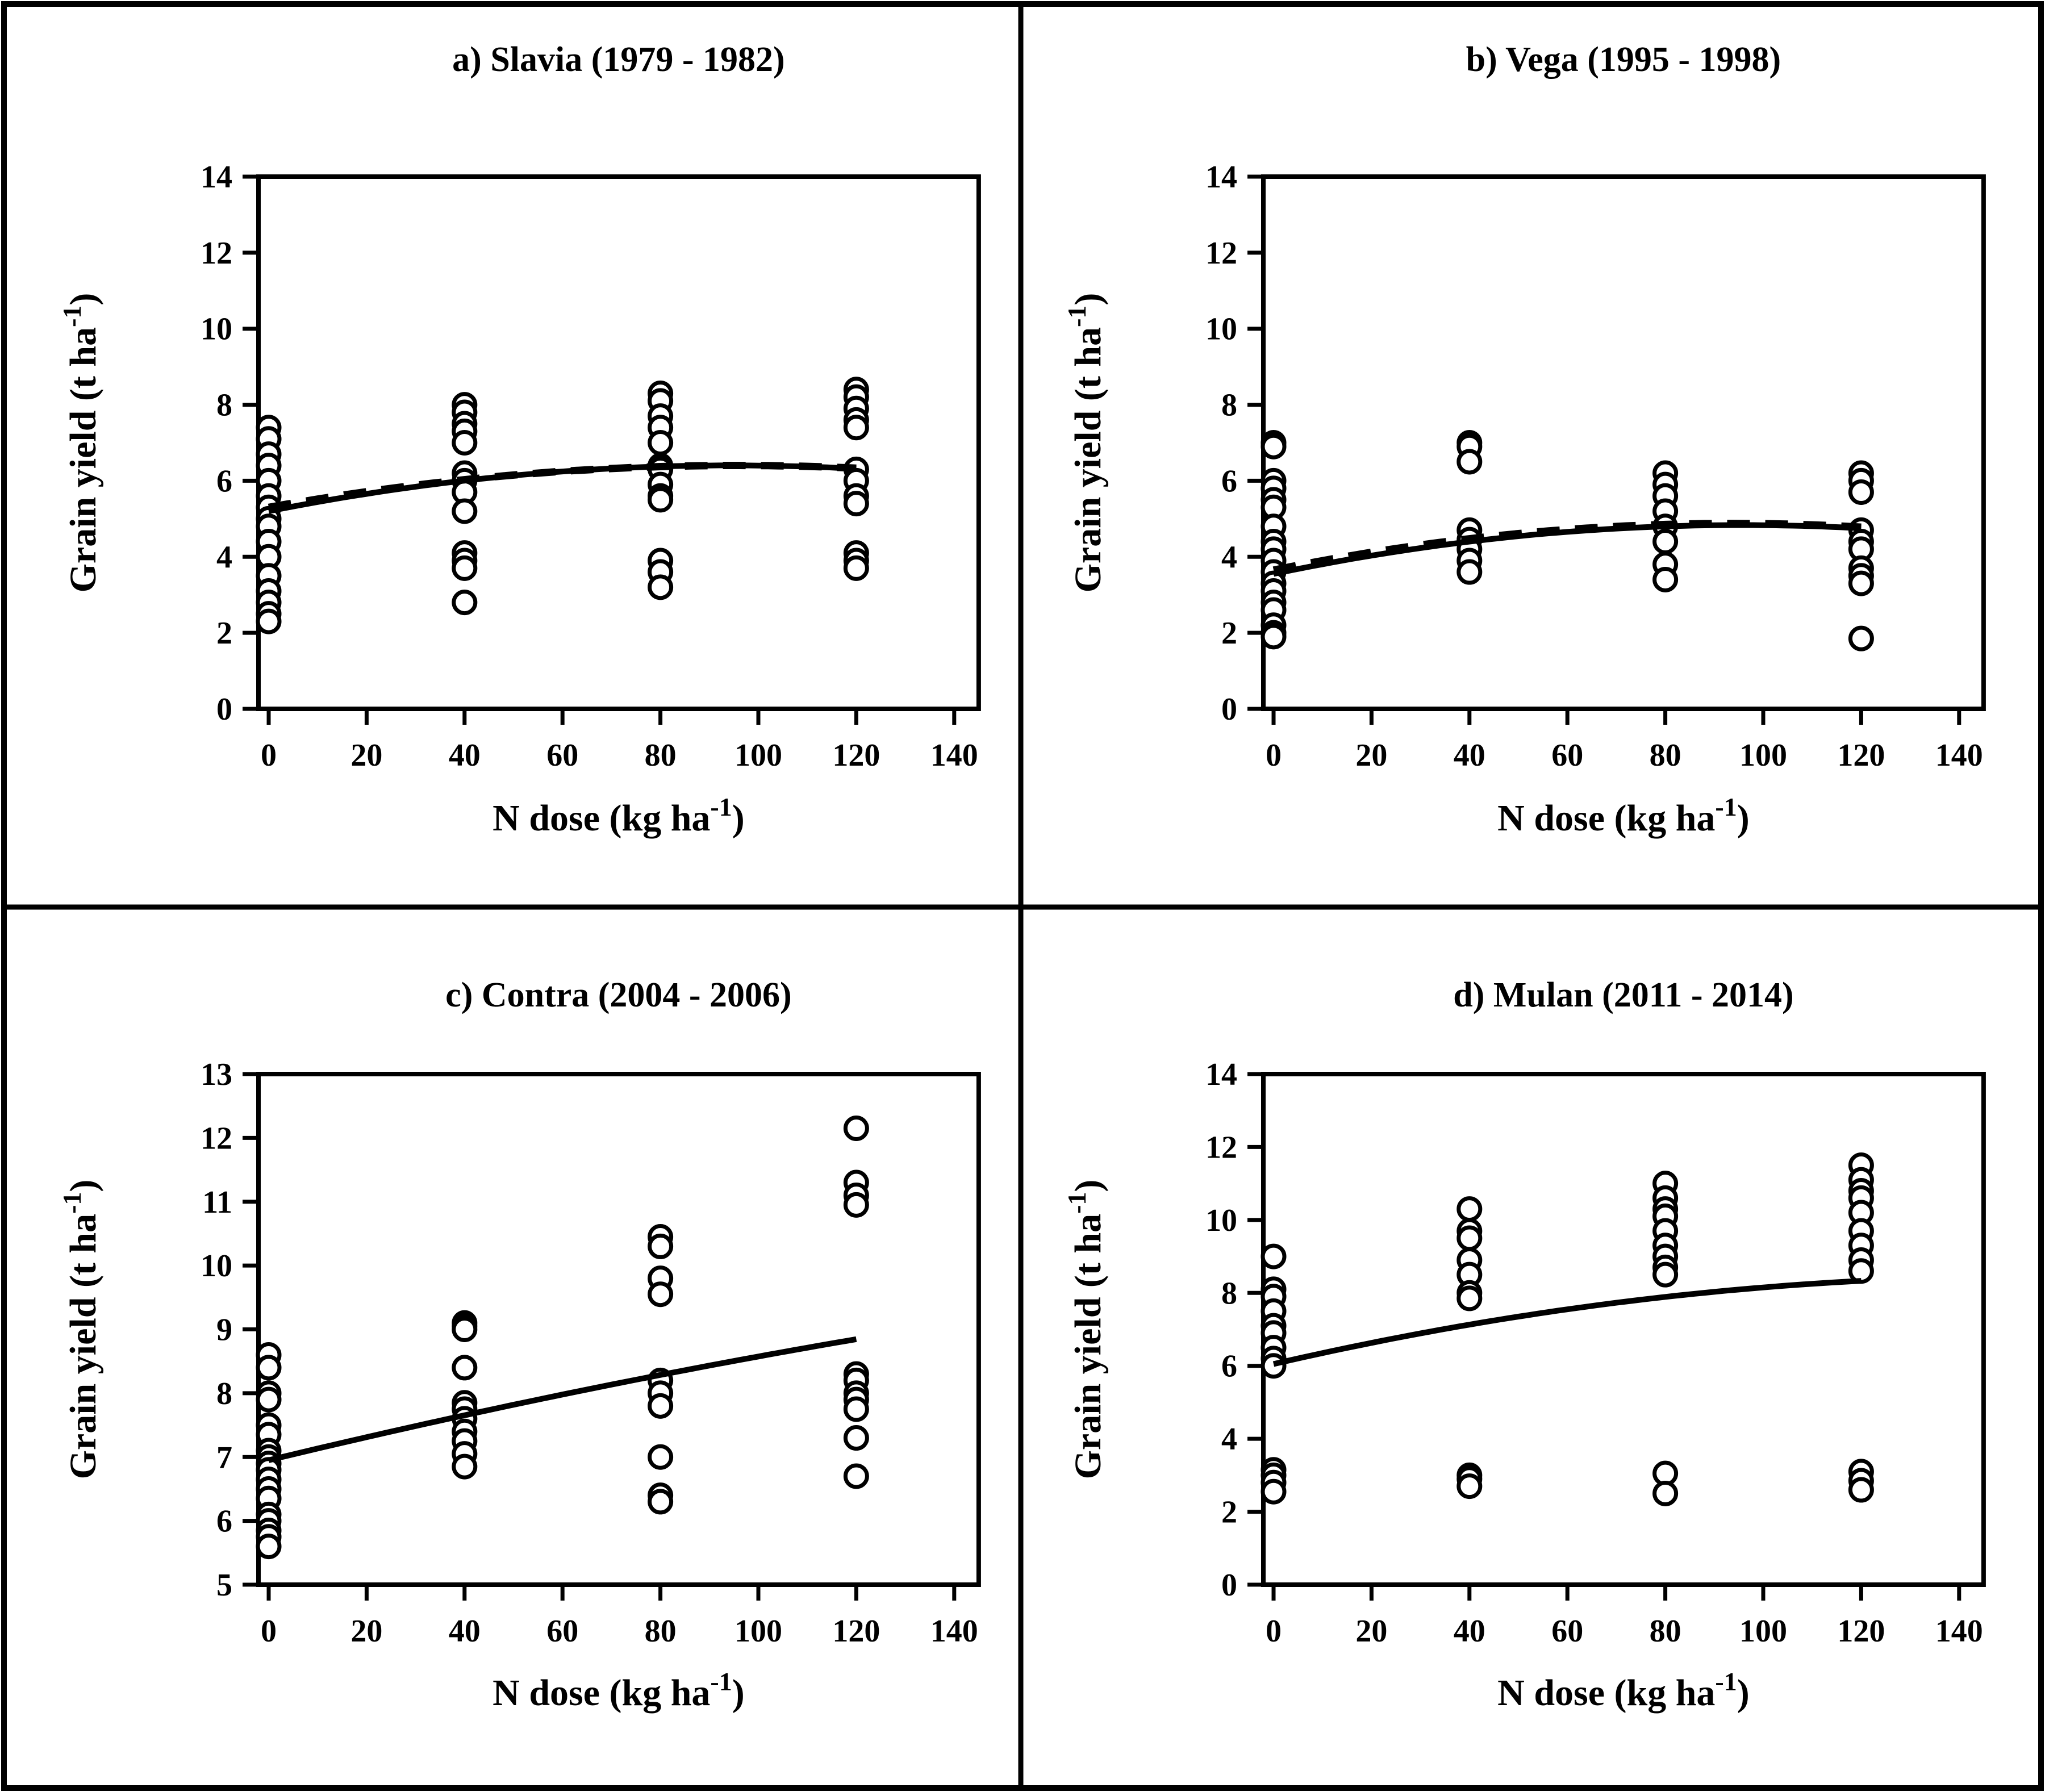 The height and width of the screenshot is (1792, 2045). What do you see at coordinates (1623, 59) in the screenshot?
I see `panel-title-b: b) Vega (1995 - 1998)` at bounding box center [1623, 59].